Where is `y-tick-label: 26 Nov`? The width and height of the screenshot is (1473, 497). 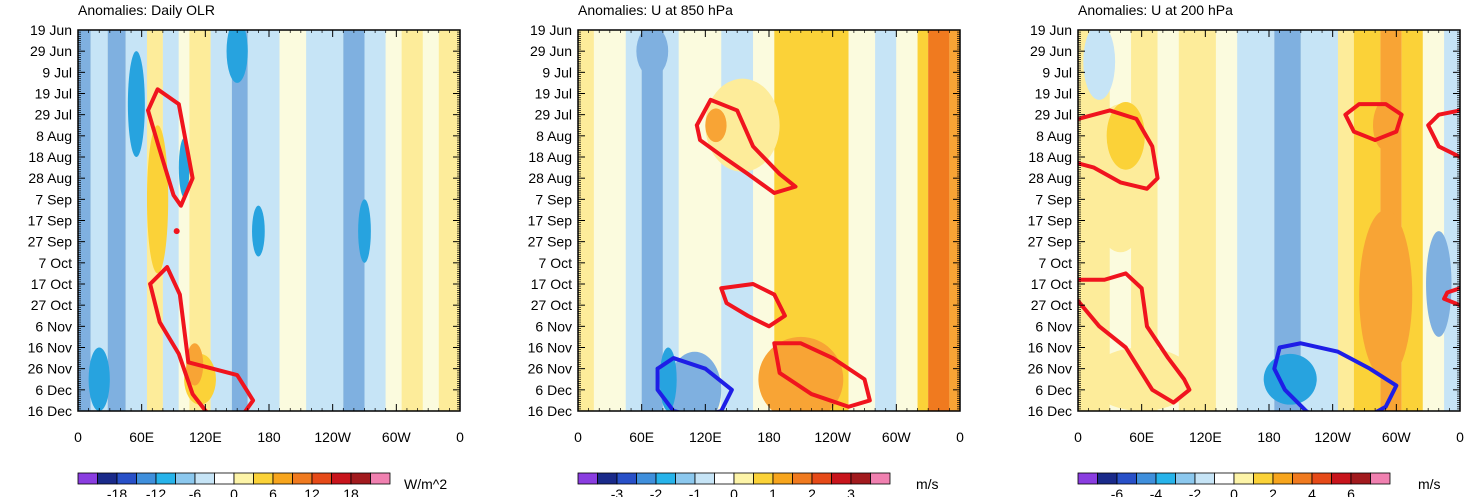 y-tick-label: 26 Nov is located at coordinates (50, 369).